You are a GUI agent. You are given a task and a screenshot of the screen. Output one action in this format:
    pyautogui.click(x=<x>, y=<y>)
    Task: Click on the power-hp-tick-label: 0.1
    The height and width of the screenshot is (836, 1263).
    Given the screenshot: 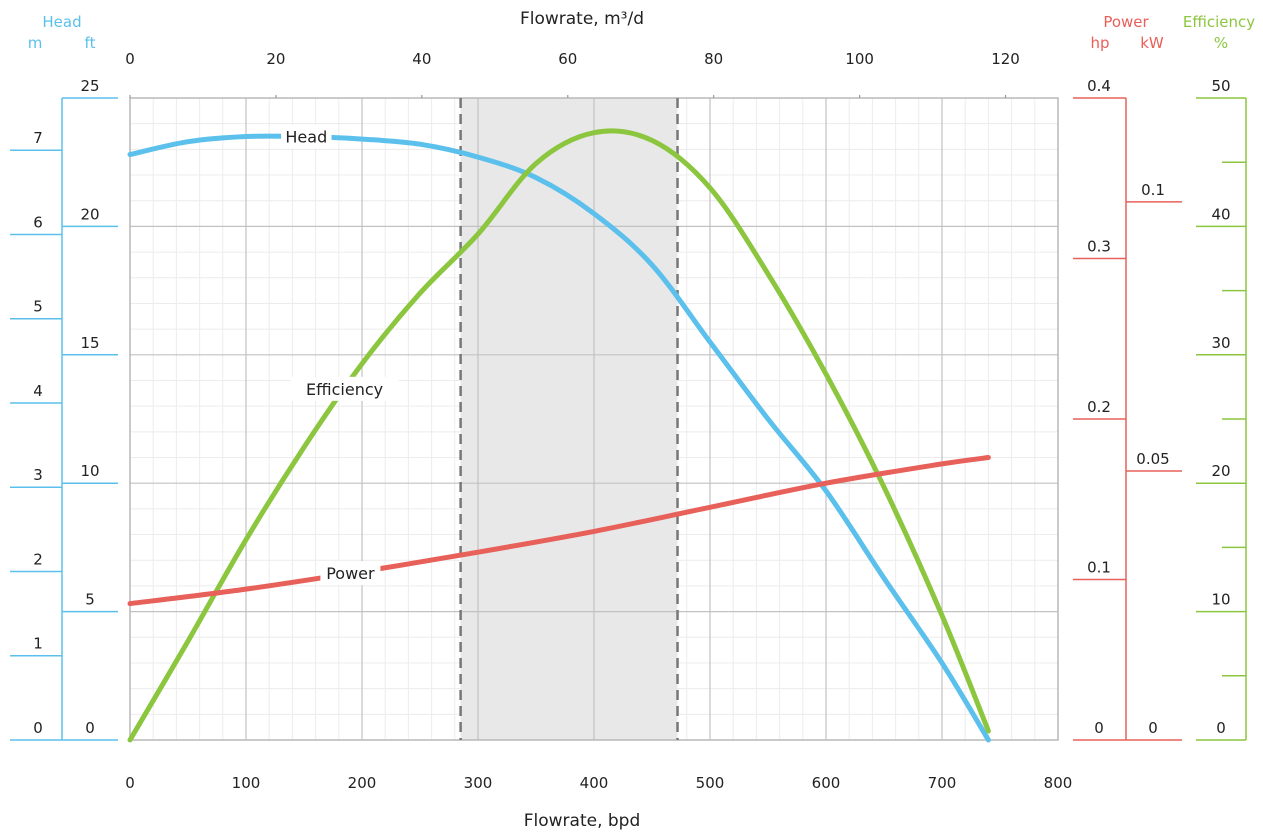 What is the action you would take?
    pyautogui.click(x=1099, y=568)
    